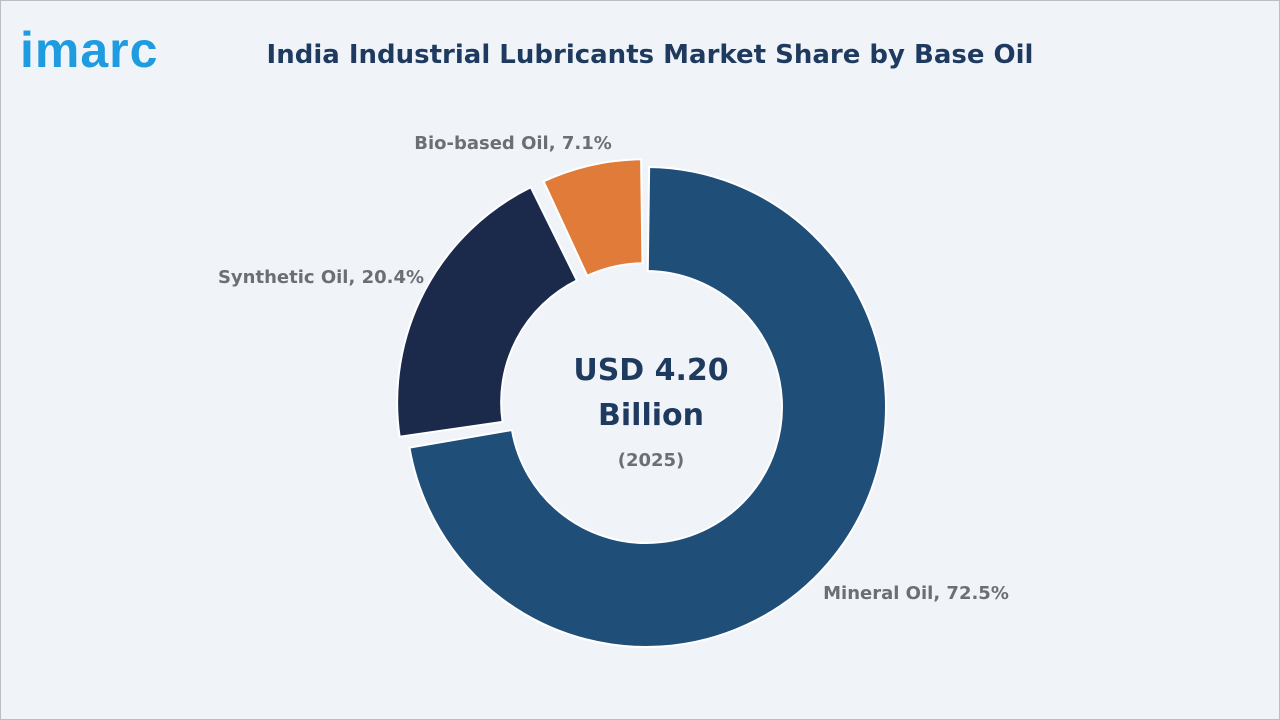  I want to click on label-mineral-oil: Mineral Oil, 72.5%, so click(916, 593).